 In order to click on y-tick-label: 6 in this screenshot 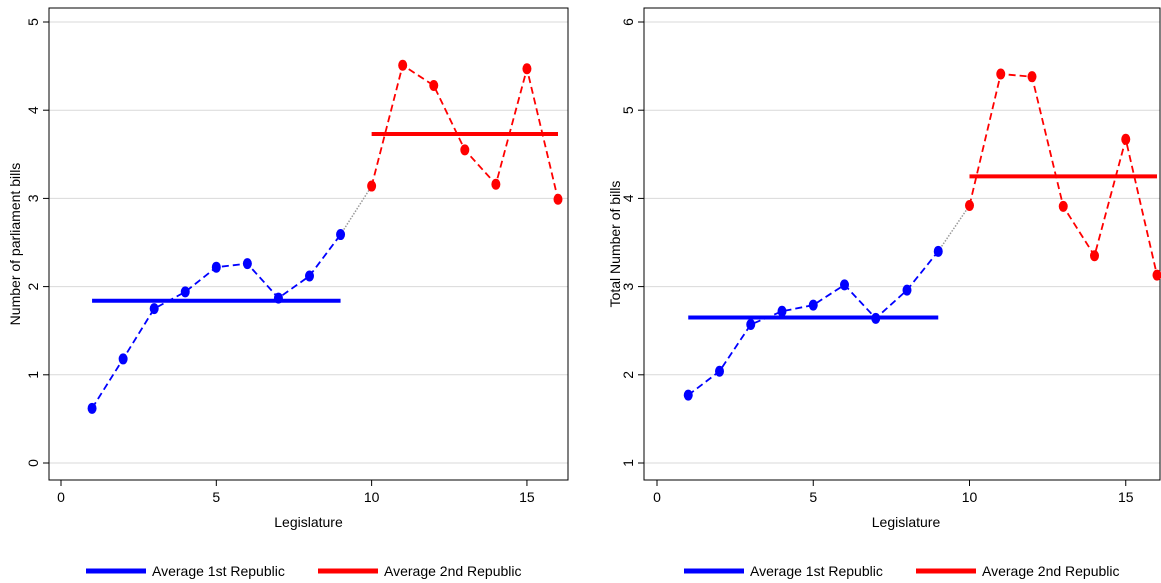, I will do `click(628, 22)`.